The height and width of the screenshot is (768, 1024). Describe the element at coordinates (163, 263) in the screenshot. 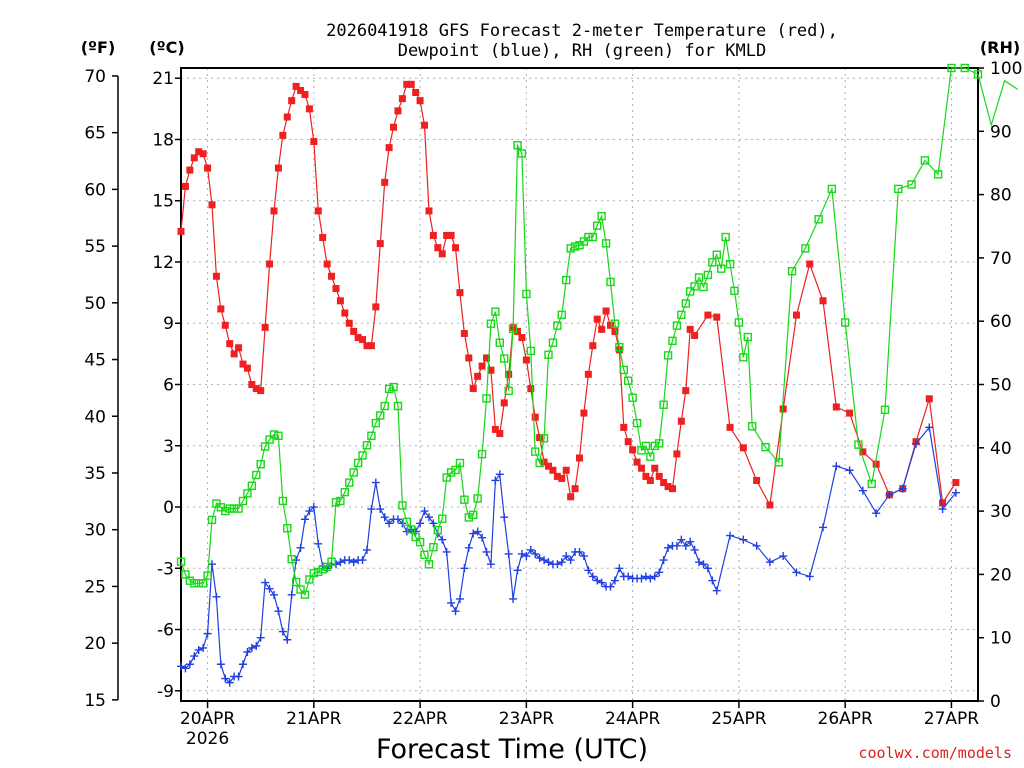

I see `celsius-tick-label: 12` at that location.